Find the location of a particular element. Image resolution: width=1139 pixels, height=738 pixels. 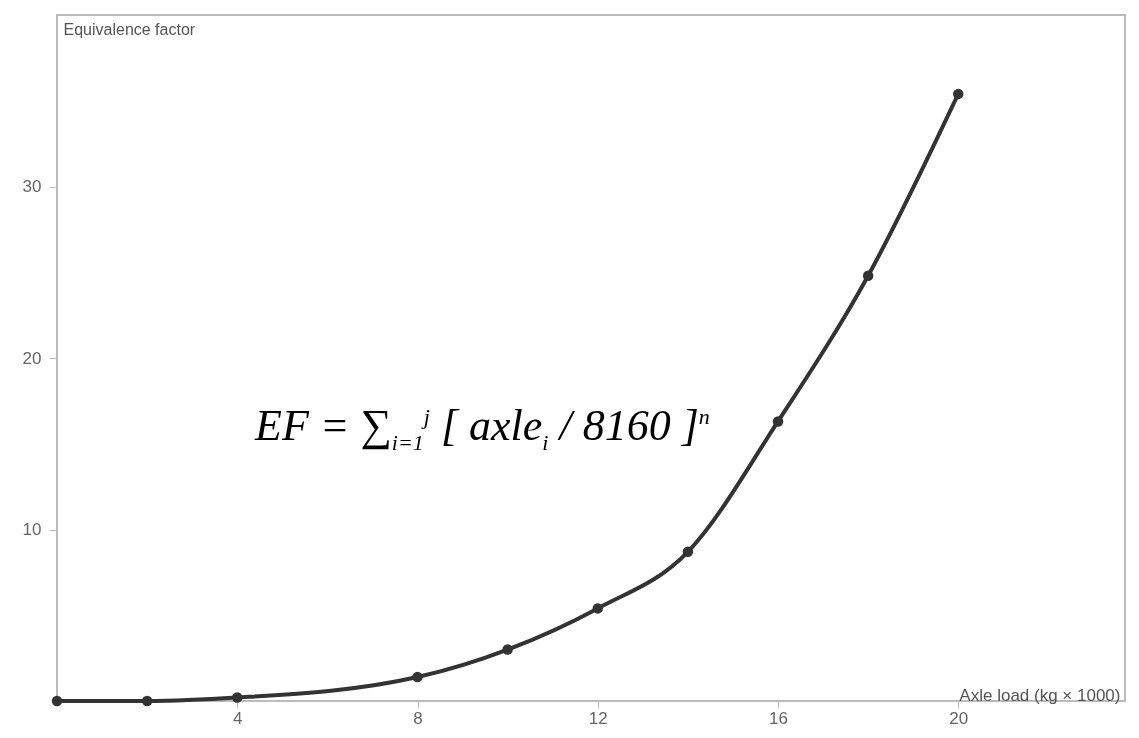

y-tick-label: 20 is located at coordinates (32, 358).